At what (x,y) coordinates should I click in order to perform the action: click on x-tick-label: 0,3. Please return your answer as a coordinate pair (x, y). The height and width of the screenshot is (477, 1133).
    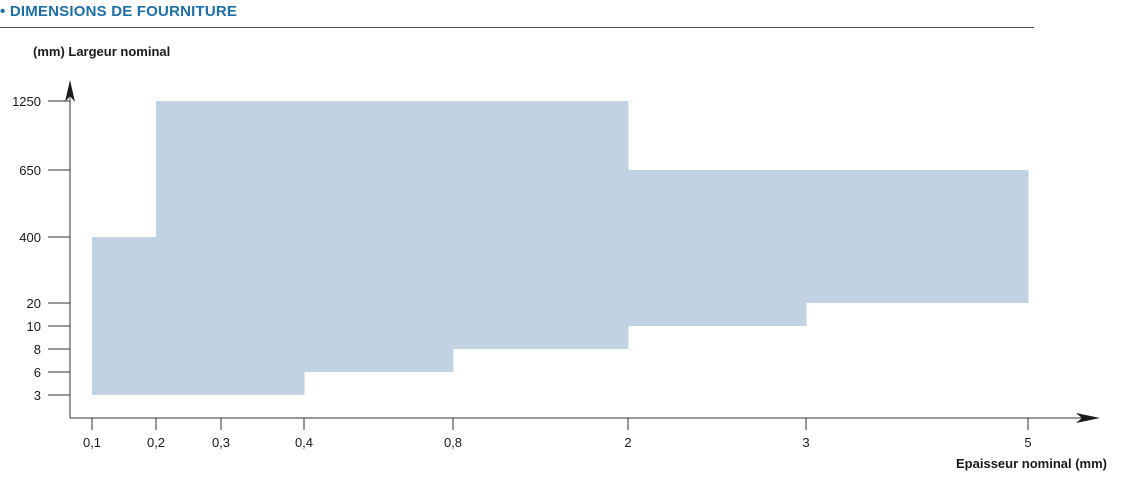
    Looking at the image, I should click on (221, 442).